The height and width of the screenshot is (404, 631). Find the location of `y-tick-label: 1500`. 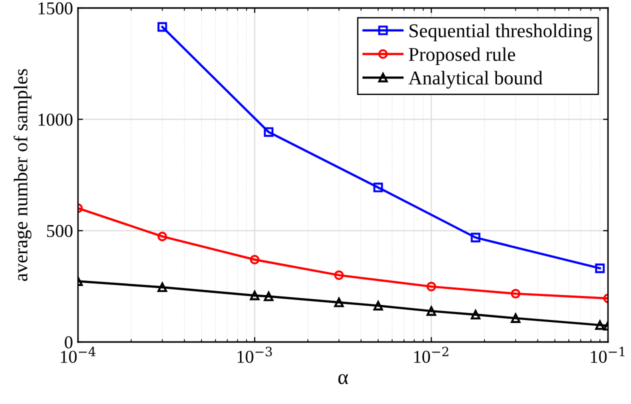

y-tick-label: 1500 is located at coordinates (55, 8).